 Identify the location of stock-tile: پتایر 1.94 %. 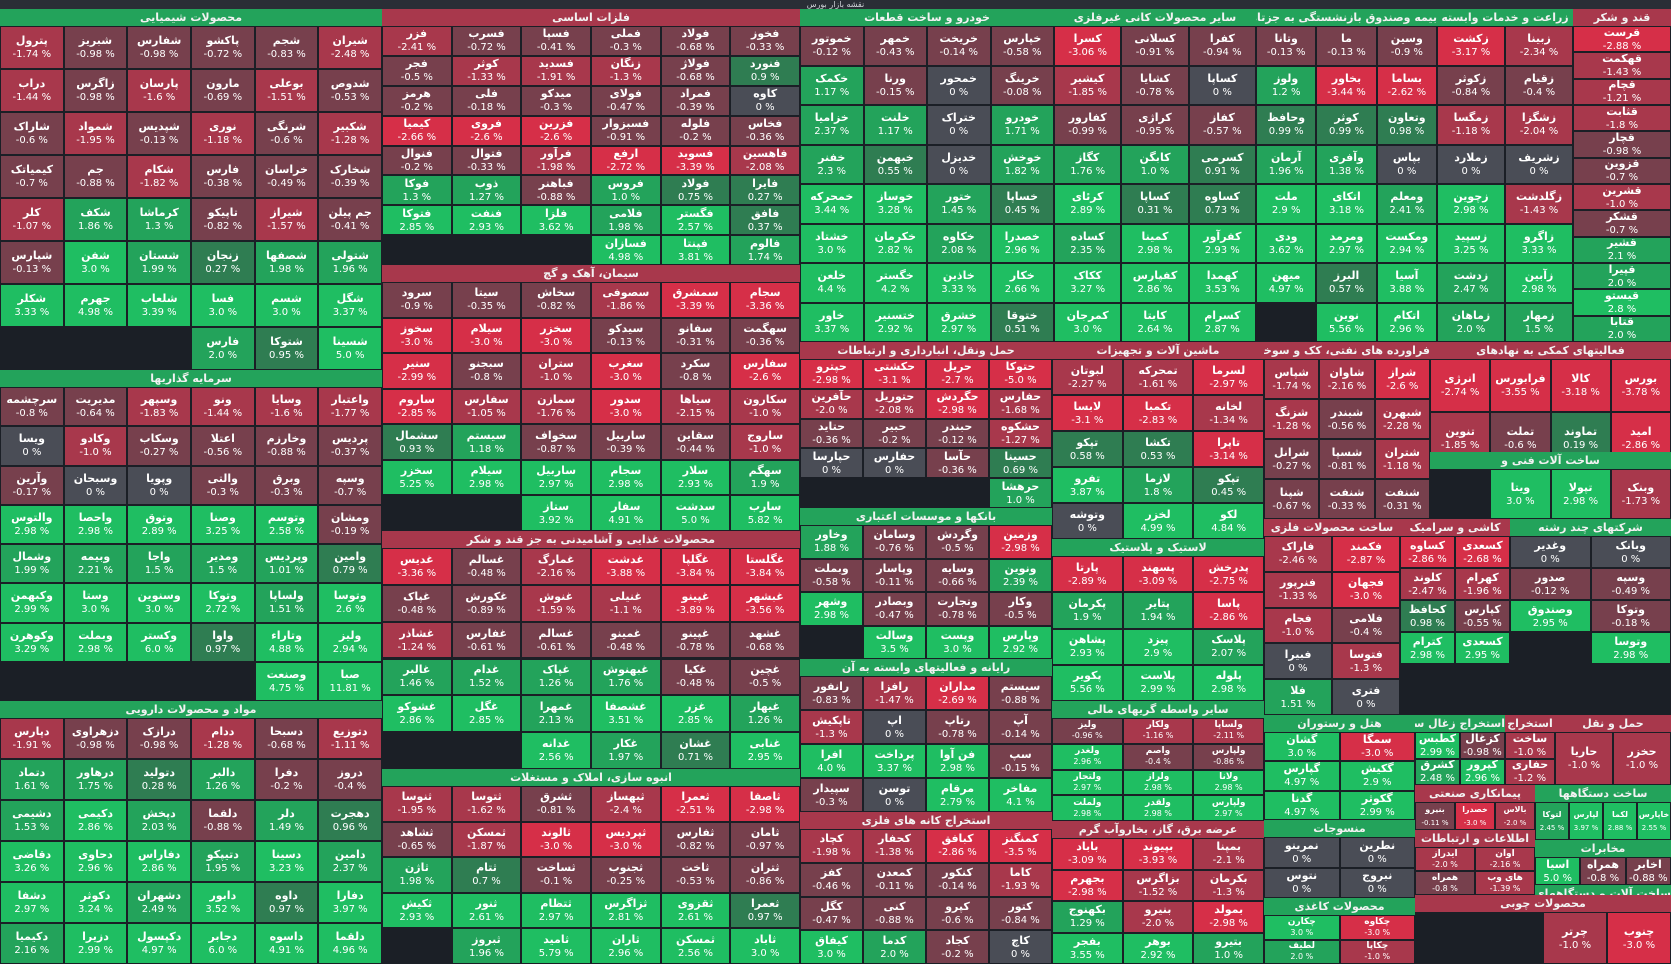
(1158, 610).